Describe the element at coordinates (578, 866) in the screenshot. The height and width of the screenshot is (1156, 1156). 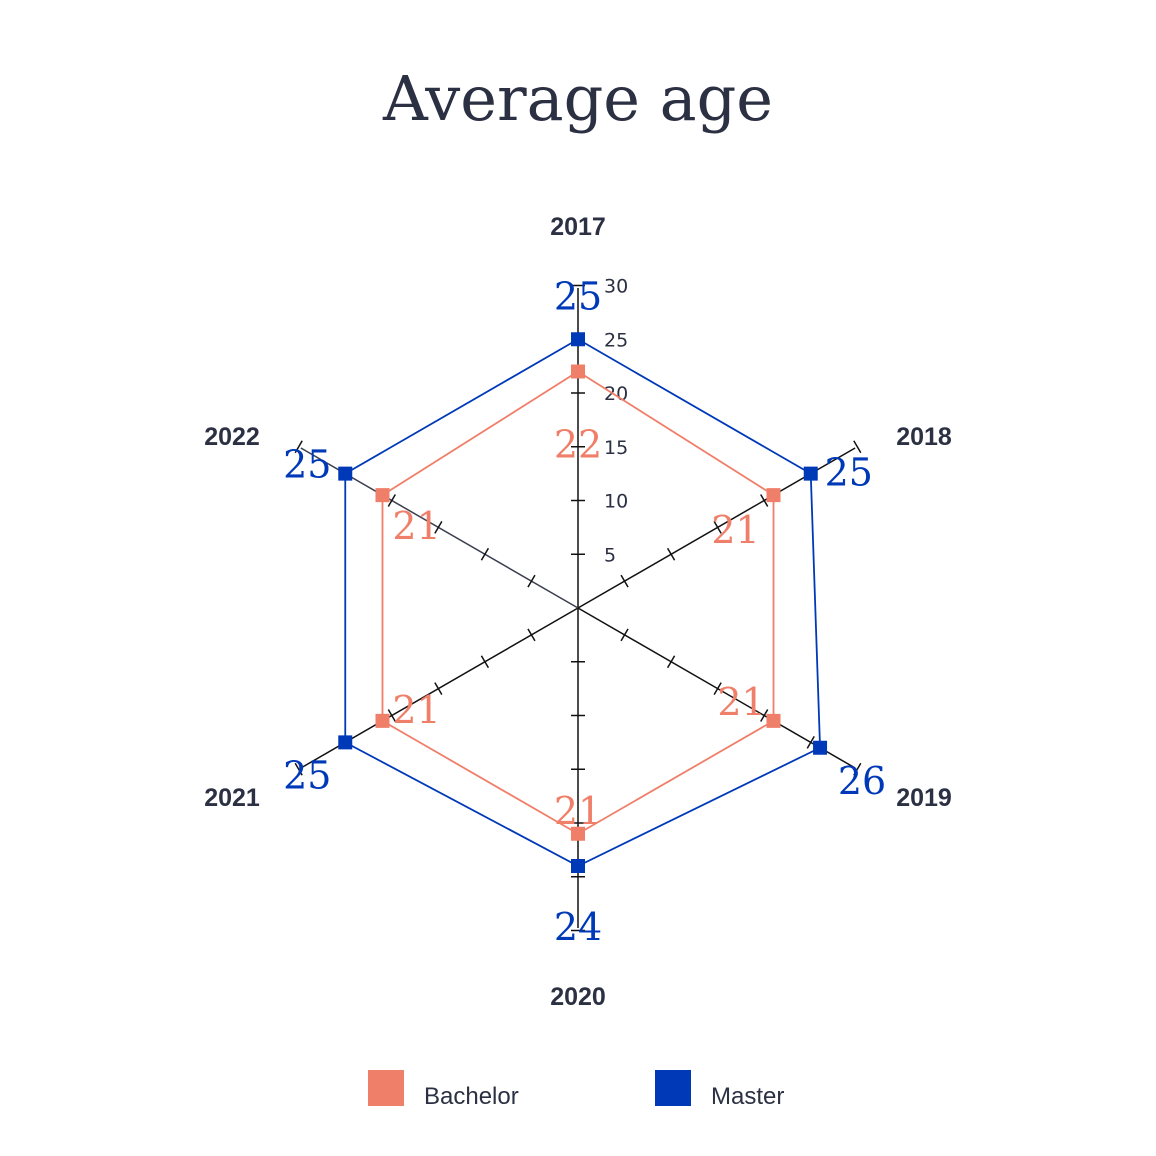
I see `data-point-master-2020` at that location.